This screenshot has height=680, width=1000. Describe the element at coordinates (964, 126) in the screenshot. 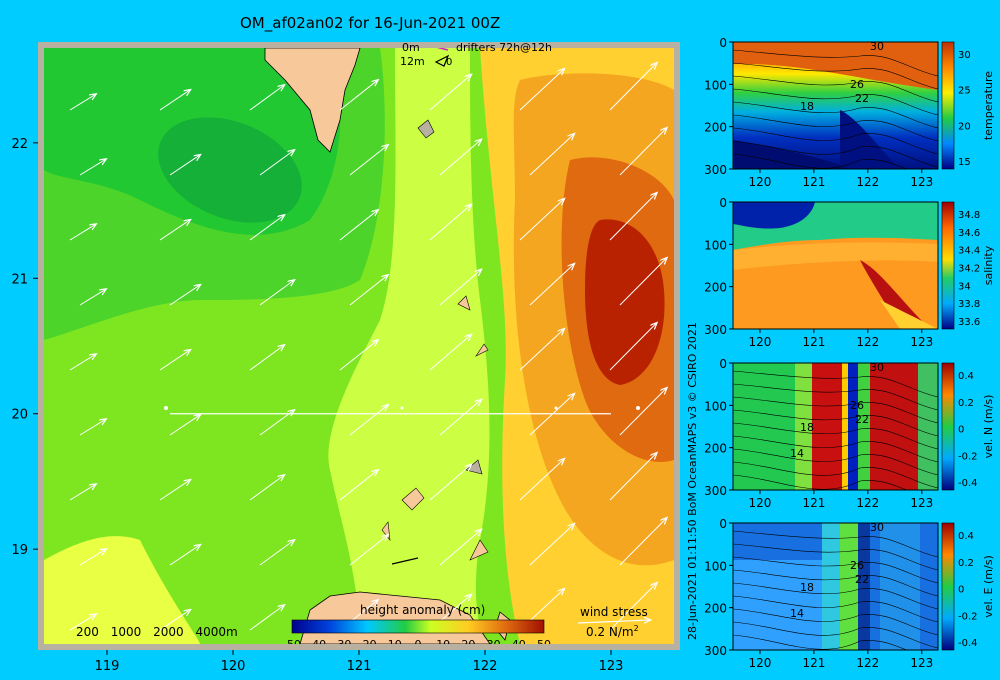

I see `section-cbar-tick-label: 20` at that location.